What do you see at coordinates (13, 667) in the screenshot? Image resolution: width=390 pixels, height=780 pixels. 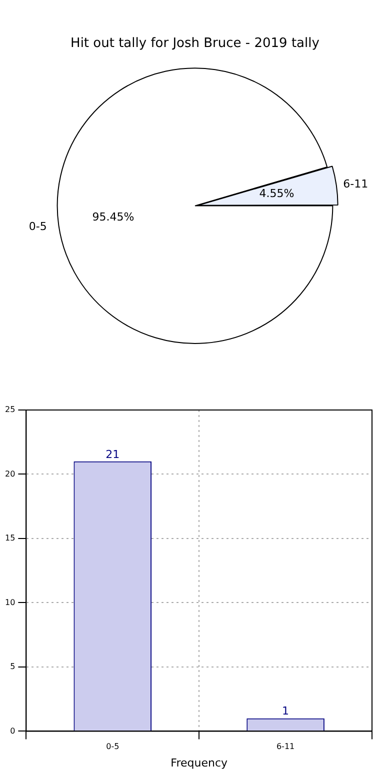 I see `y-tick-label: 5` at bounding box center [13, 667].